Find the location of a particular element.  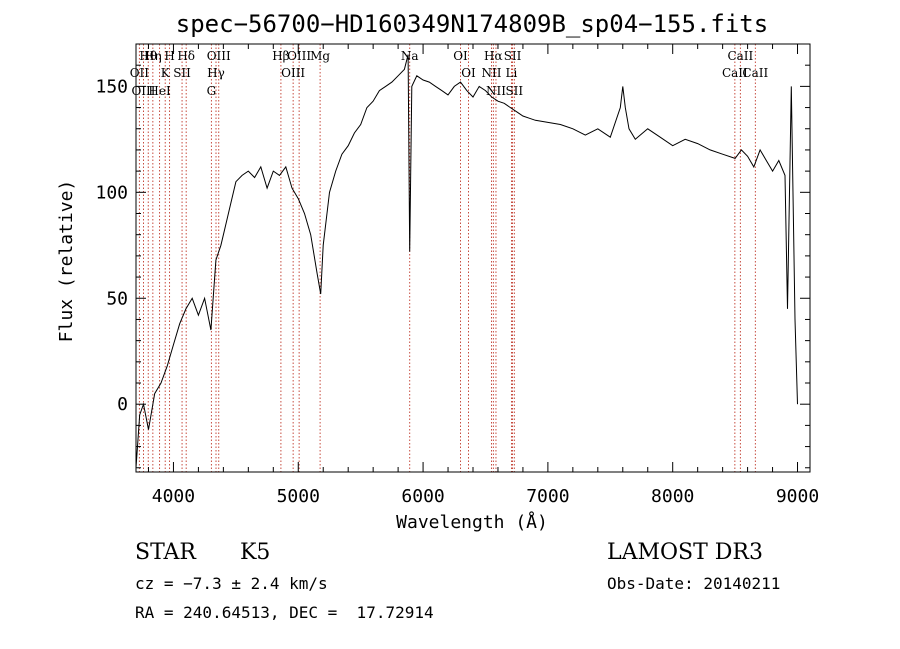

x-axis-label: Wavelength (Å) is located at coordinates (472, 522).